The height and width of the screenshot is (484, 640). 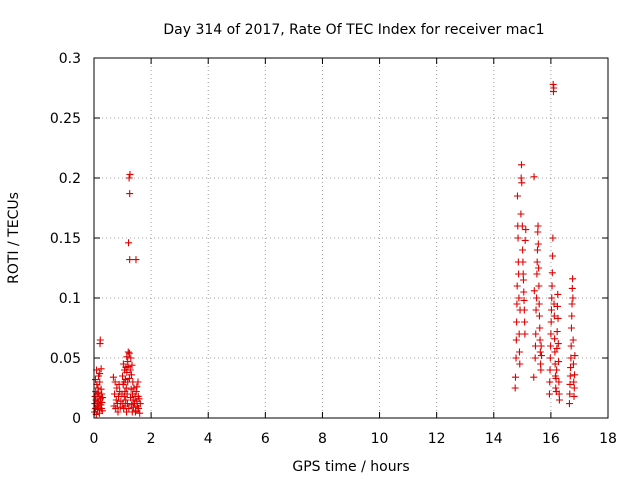 What do you see at coordinates (208, 439) in the screenshot?
I see `x-tick-label: 4` at bounding box center [208, 439].